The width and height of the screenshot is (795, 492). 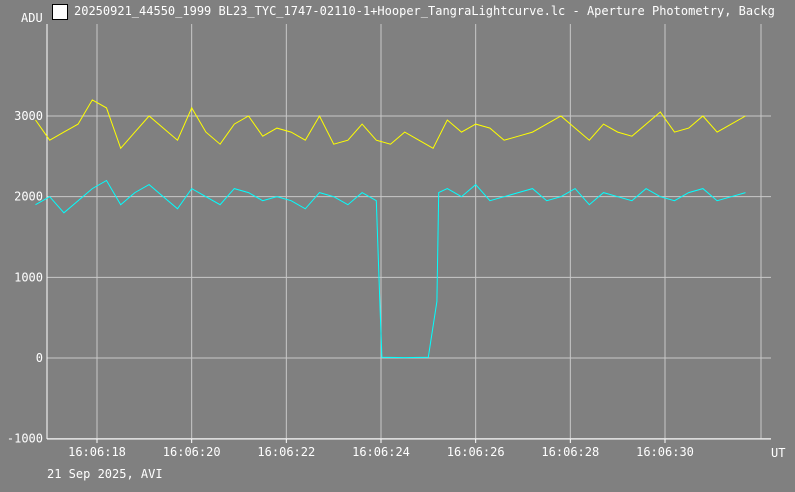 What do you see at coordinates (192, 452) in the screenshot?
I see `x-tick-label: 16:06:20` at bounding box center [192, 452].